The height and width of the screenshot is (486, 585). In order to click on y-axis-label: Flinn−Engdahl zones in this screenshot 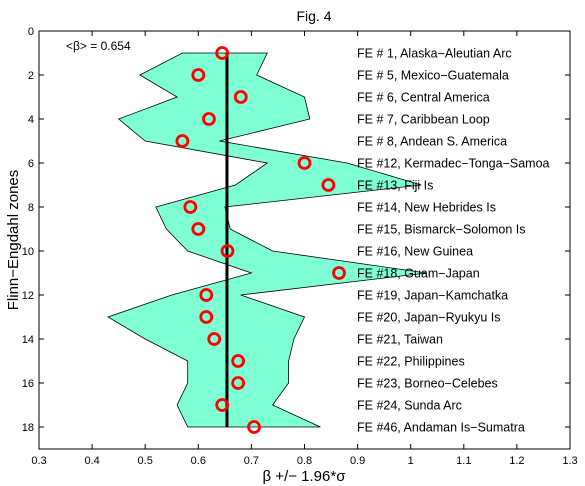, I will do `click(13, 240)`.